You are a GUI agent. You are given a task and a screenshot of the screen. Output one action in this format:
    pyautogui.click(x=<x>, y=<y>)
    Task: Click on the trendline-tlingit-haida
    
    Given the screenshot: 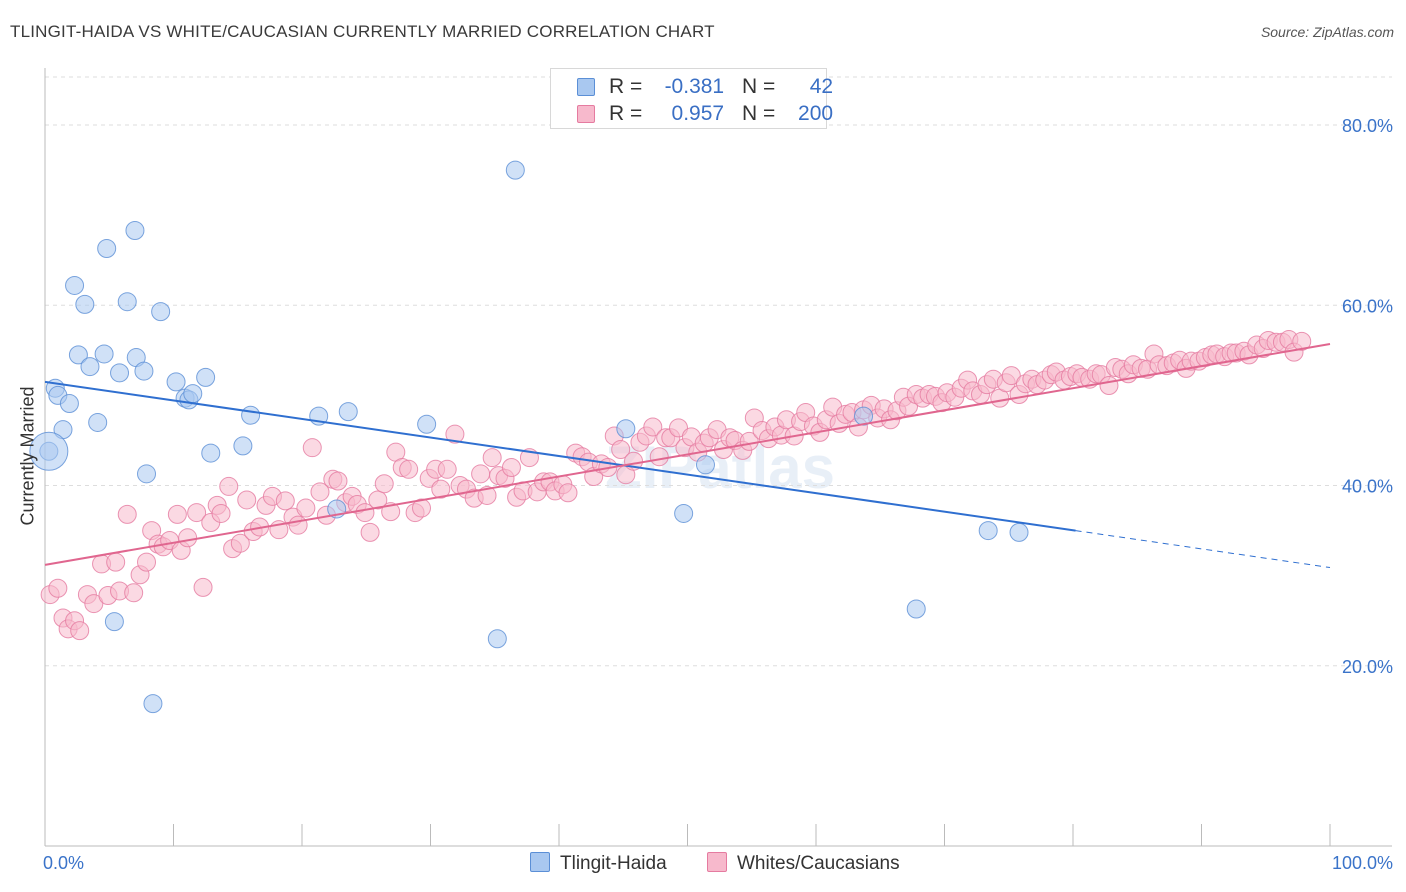 What is the action you would take?
    pyautogui.click(x=560, y=456)
    